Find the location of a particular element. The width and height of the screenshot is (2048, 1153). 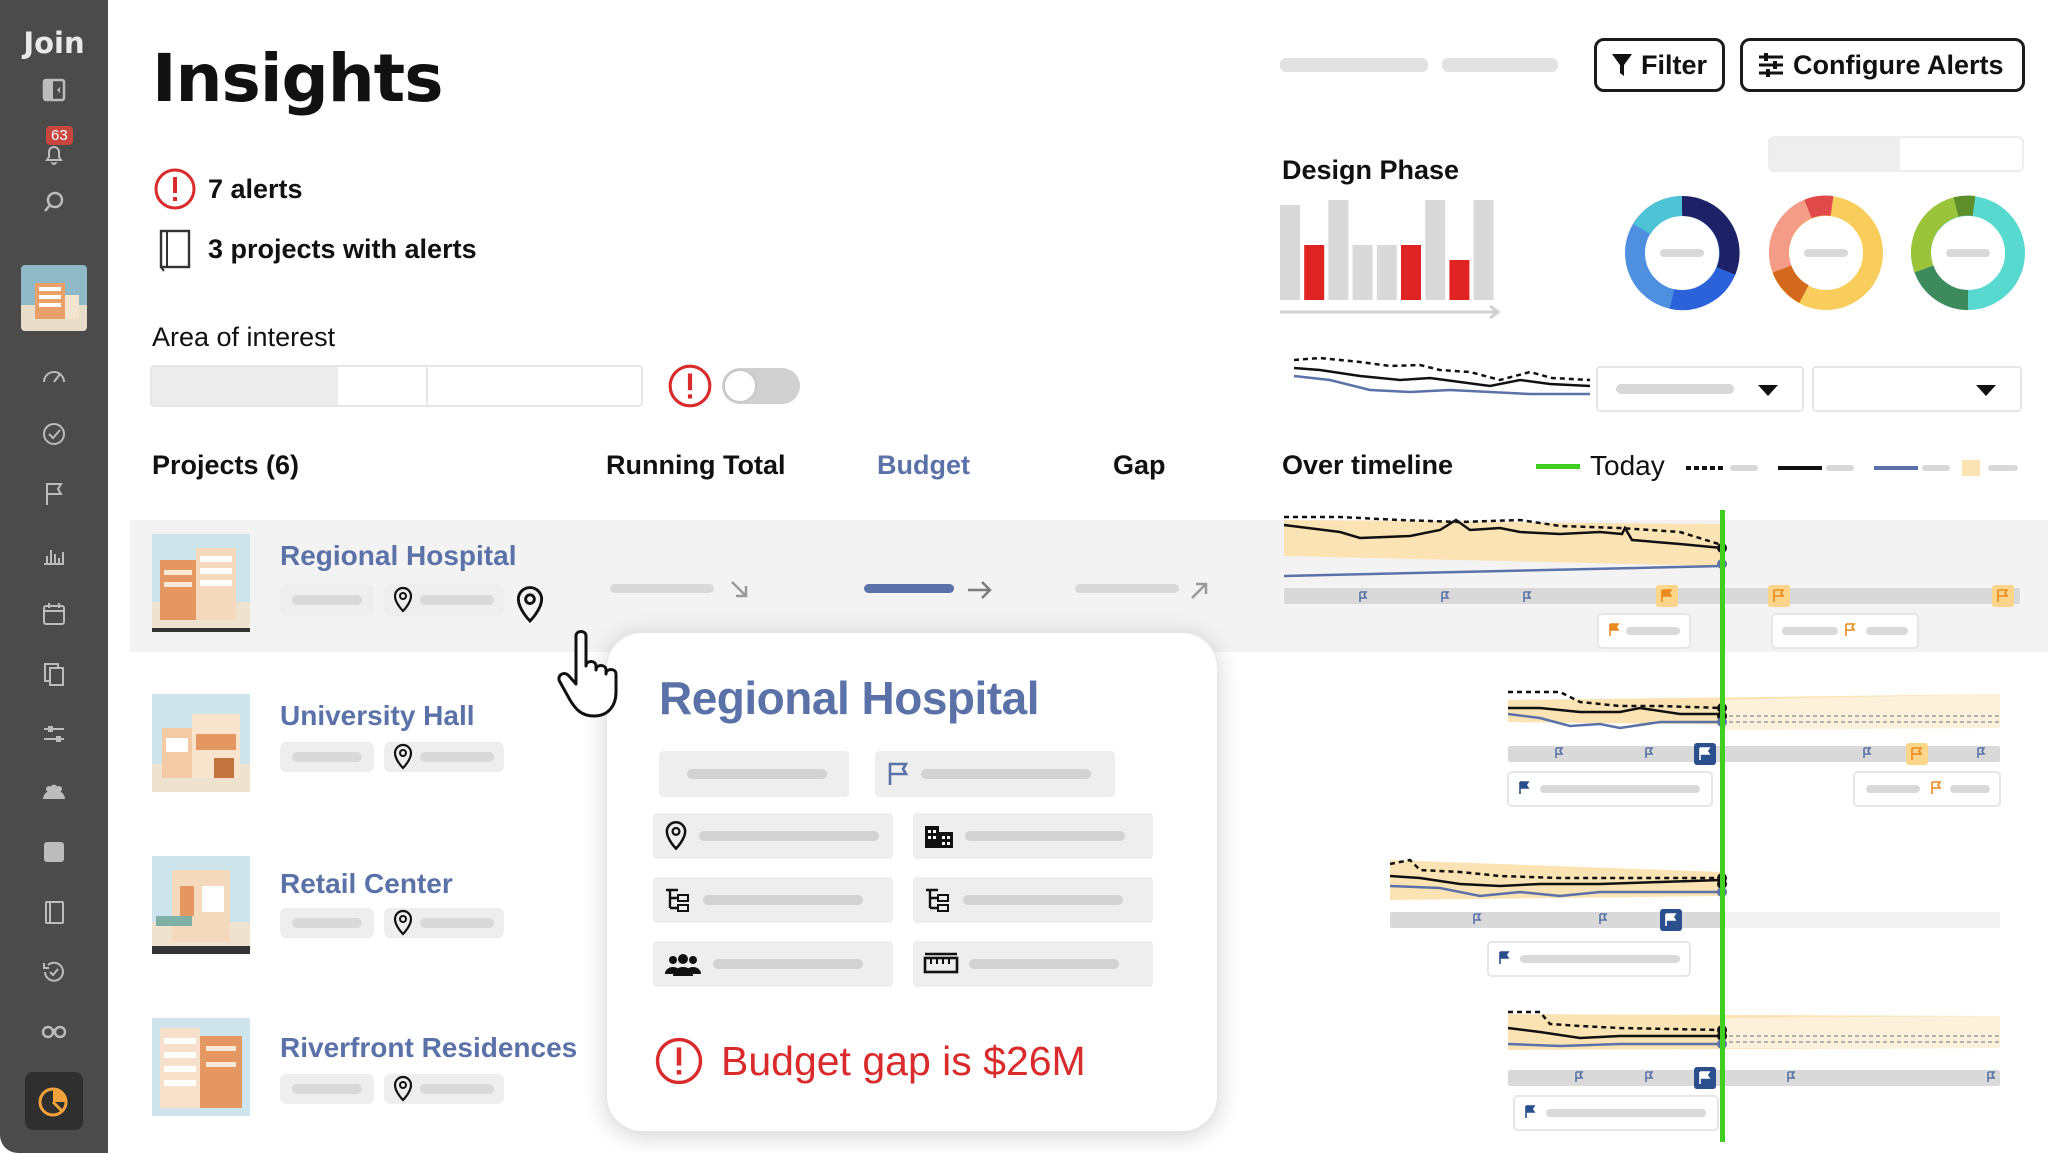

calendar-icon is located at coordinates (54, 614).